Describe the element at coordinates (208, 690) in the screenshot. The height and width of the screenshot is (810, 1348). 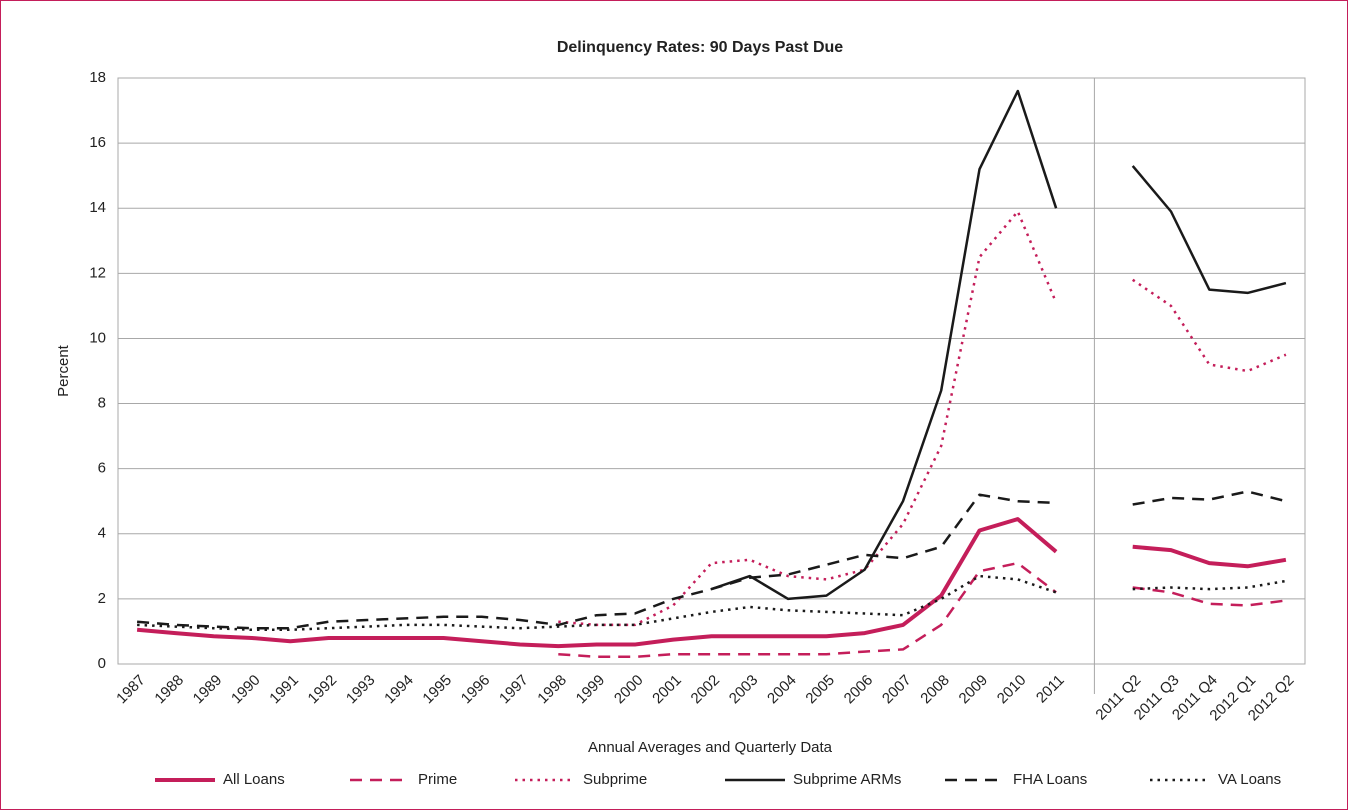
I see `x-tick-label: 1989` at that location.